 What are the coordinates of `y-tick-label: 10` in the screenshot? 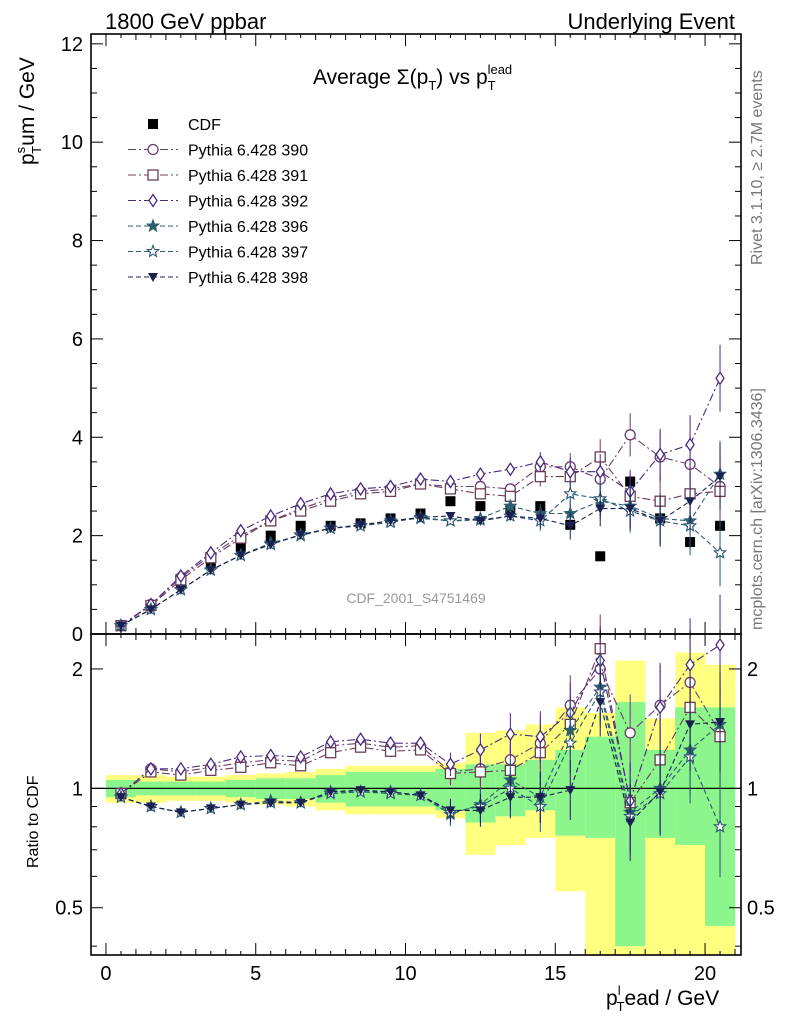 It's located at (72, 143).